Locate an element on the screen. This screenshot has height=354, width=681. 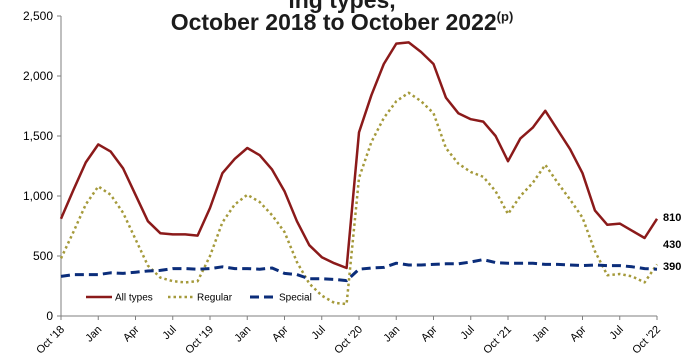
x-tick-label: Oct '22 is located at coordinates (646, 339).